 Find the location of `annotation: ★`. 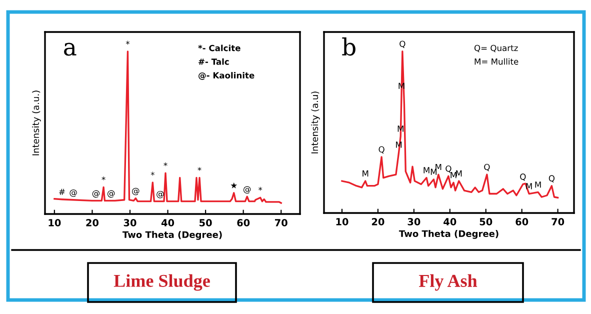

annotation: ★ is located at coordinates (234, 185).